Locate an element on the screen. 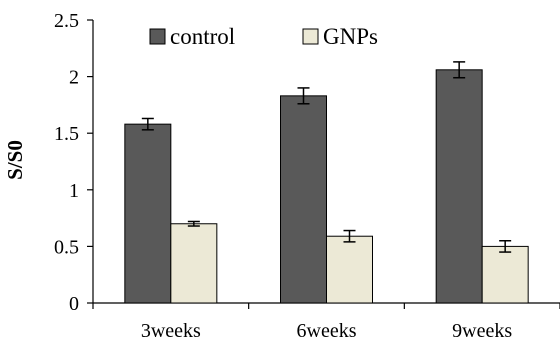 Image resolution: width=560 pixels, height=354 pixels. bar-control-6weeks is located at coordinates (303, 199).